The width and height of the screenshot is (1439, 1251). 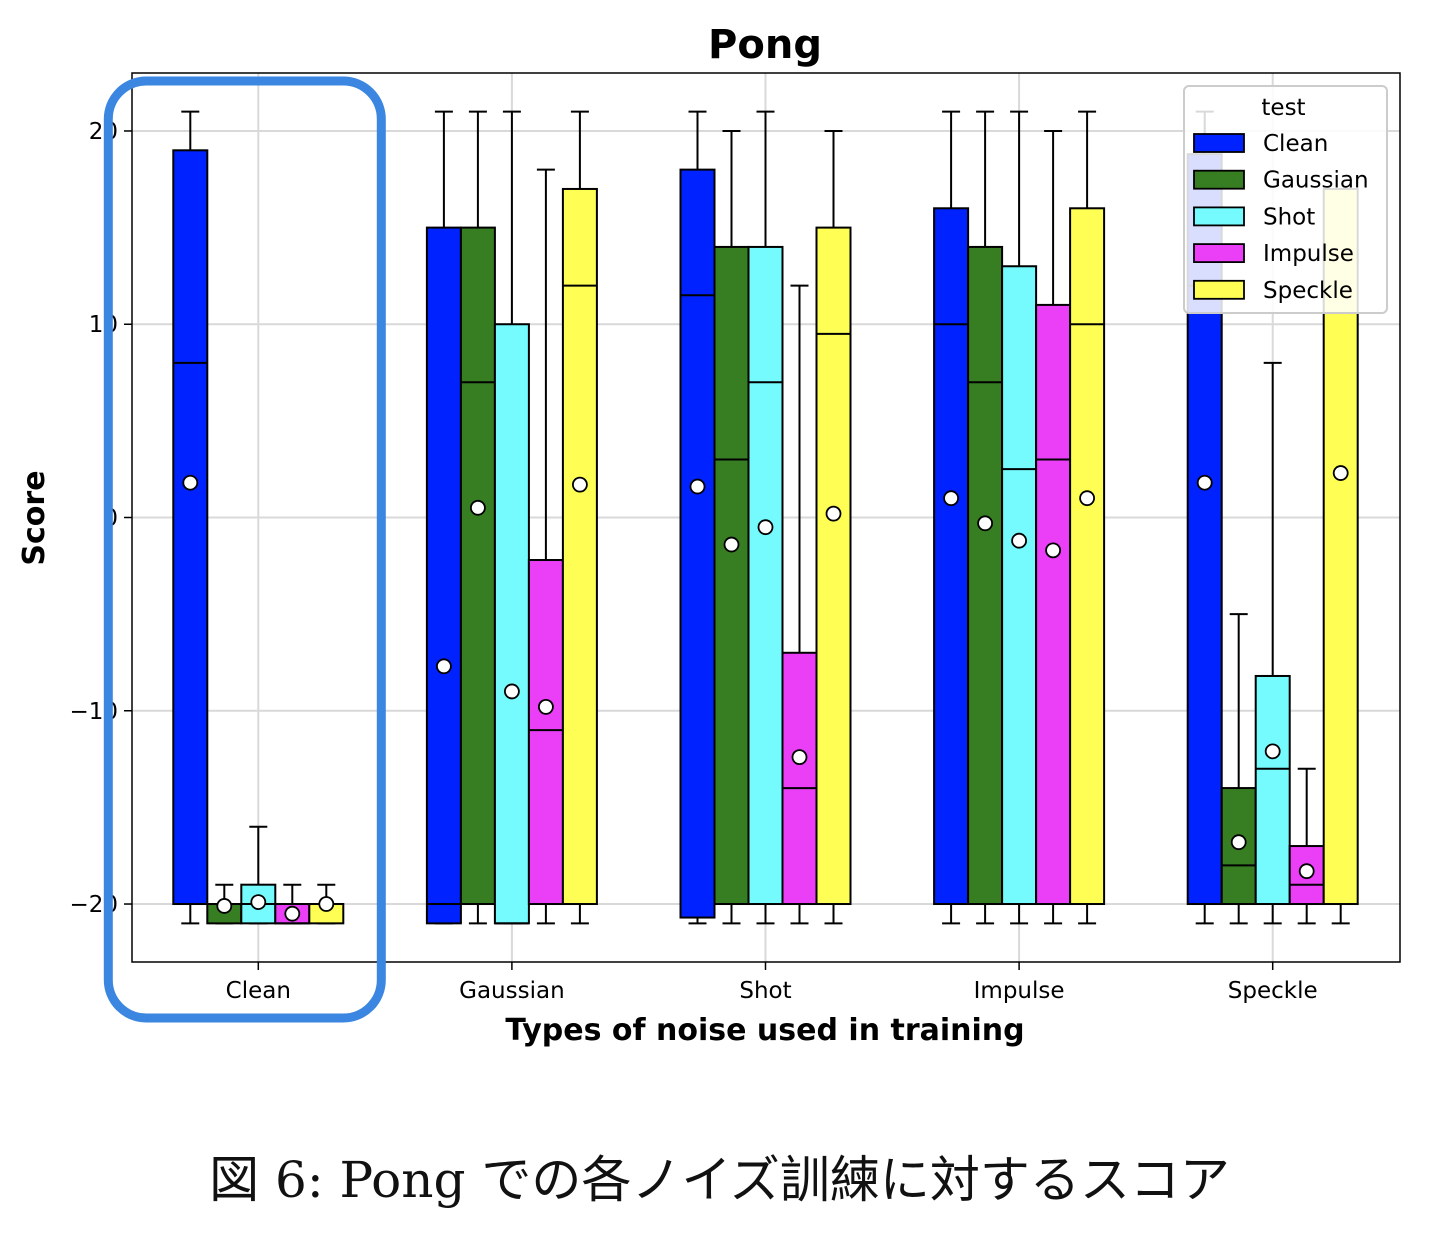 What do you see at coordinates (512, 991) in the screenshot?
I see `x-tick-label-gaussian: Gaussian` at bounding box center [512, 991].